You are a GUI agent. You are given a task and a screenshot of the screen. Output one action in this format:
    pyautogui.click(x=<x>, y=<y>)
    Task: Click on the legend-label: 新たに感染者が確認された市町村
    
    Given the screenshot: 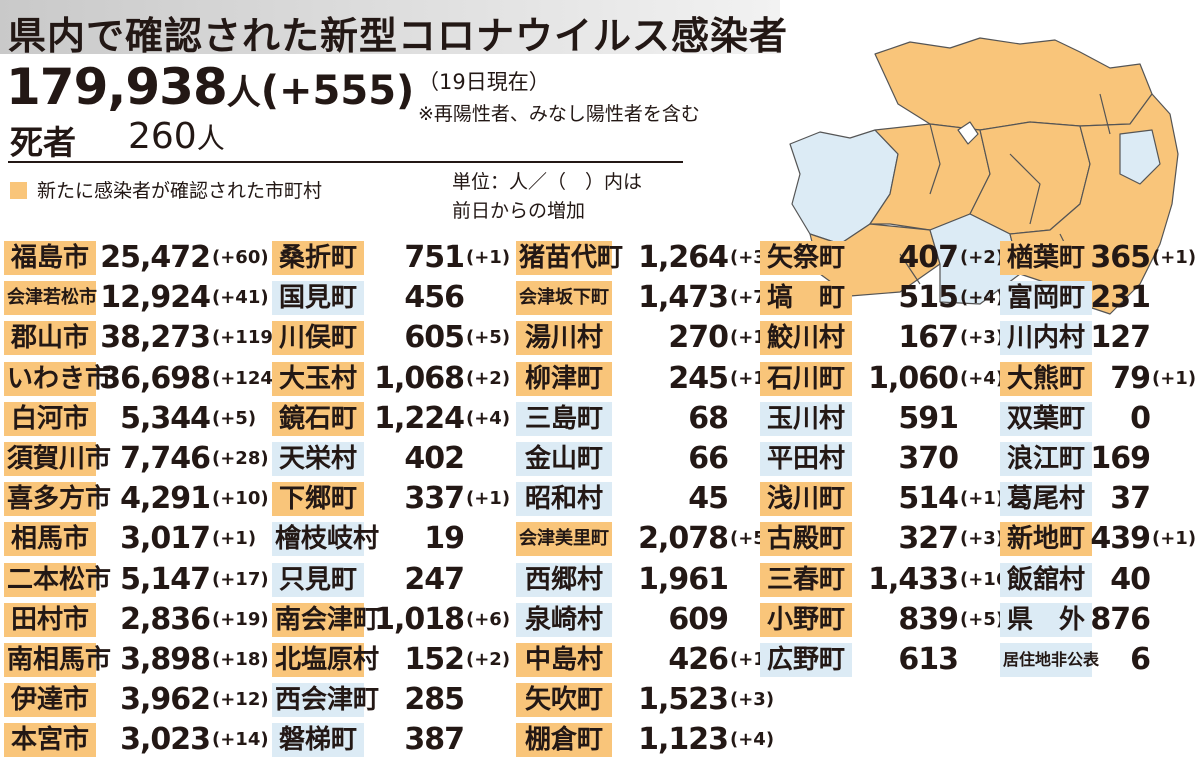 What is the action you would take?
    pyautogui.click(x=180, y=191)
    